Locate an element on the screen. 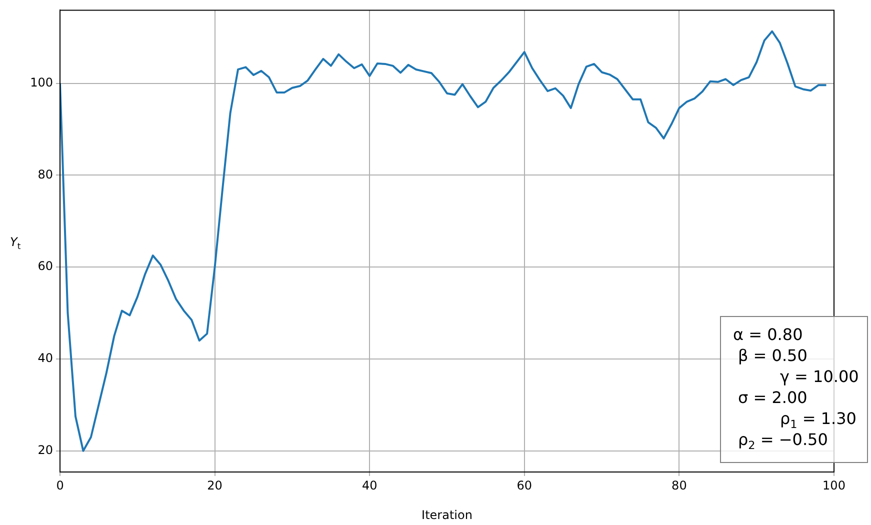 This screenshot has width=871, height=525. x-tick-label: 0 is located at coordinates (60, 485).